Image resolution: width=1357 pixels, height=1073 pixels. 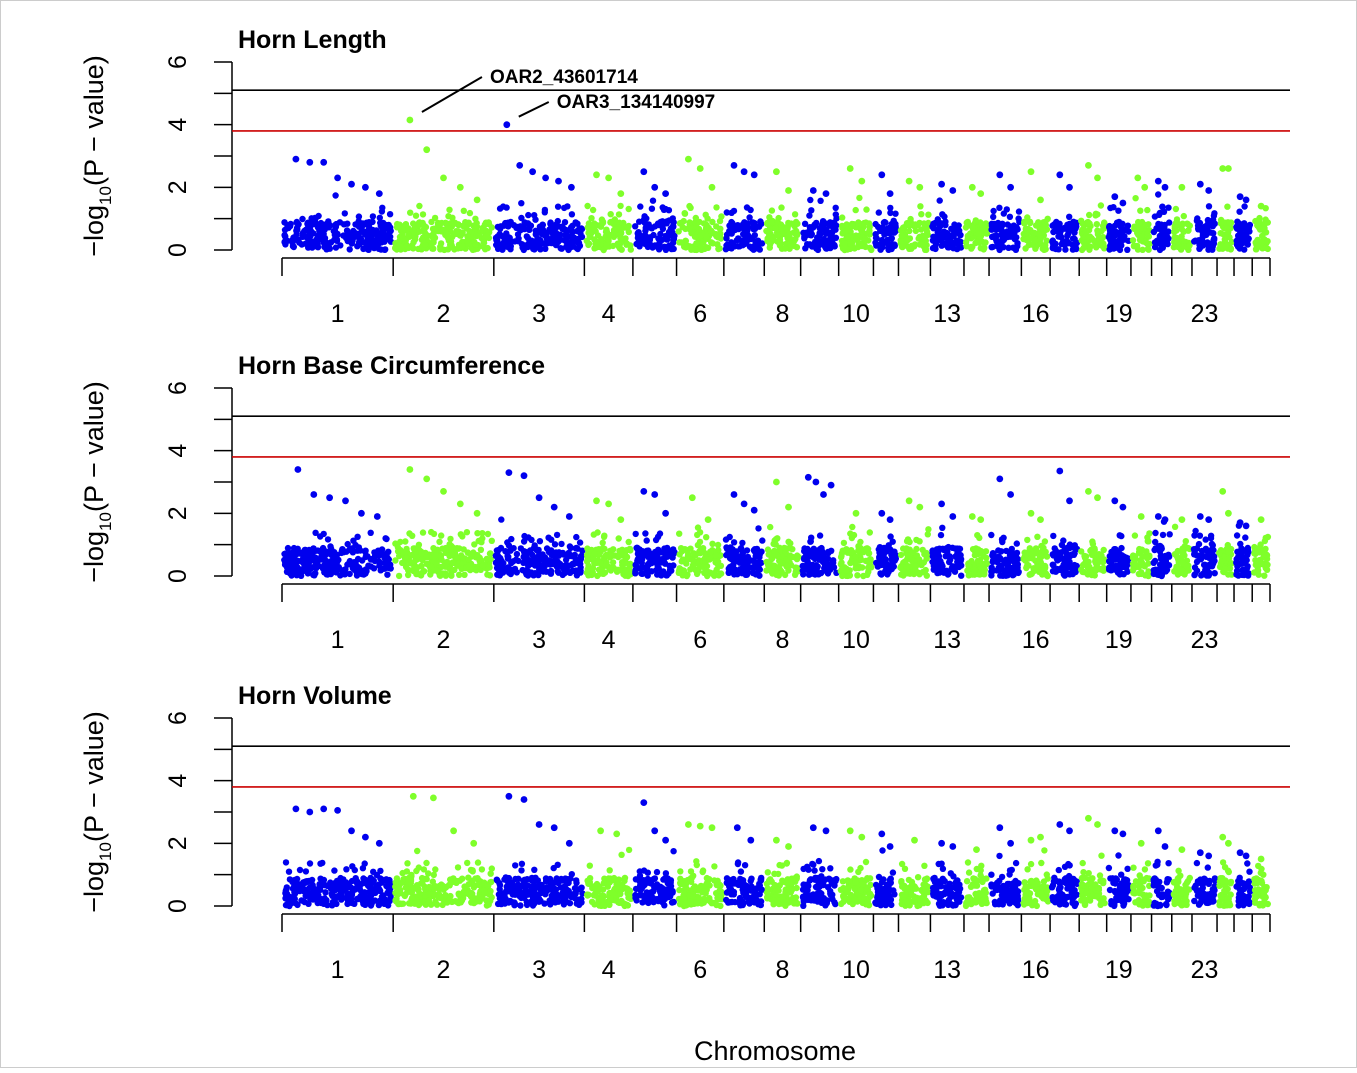 What do you see at coordinates (783, 314) in the screenshot?
I see `x-tick-label: 8` at bounding box center [783, 314].